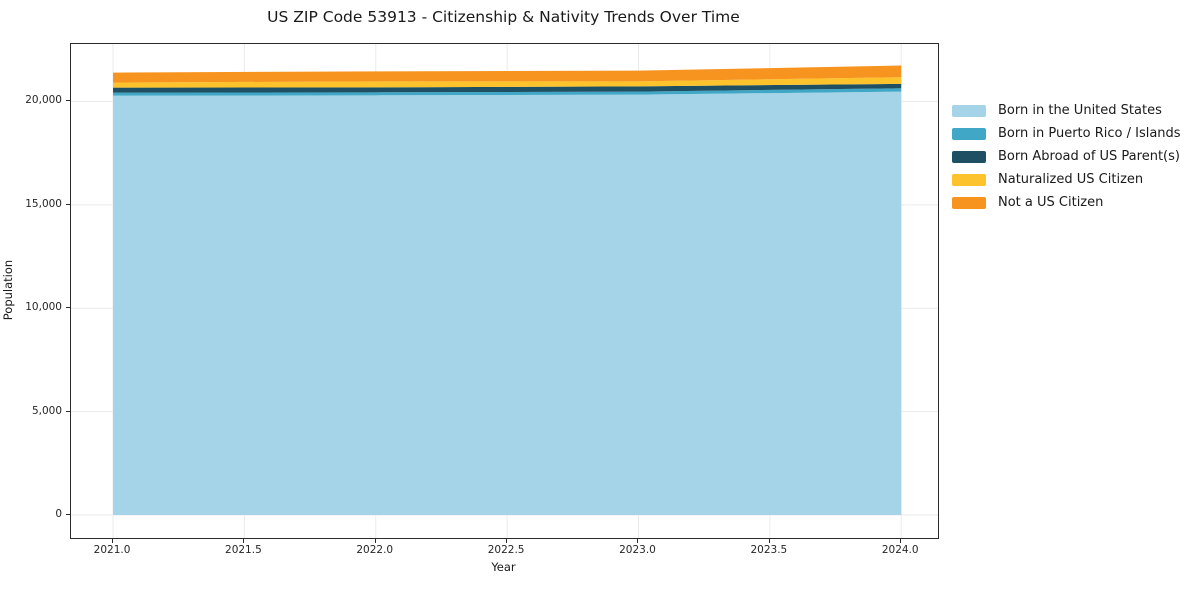 The height and width of the screenshot is (590, 1189). Describe the element at coordinates (1089, 133) in the screenshot. I see `legend-label: Born in Puerto Rico / Islands` at that location.